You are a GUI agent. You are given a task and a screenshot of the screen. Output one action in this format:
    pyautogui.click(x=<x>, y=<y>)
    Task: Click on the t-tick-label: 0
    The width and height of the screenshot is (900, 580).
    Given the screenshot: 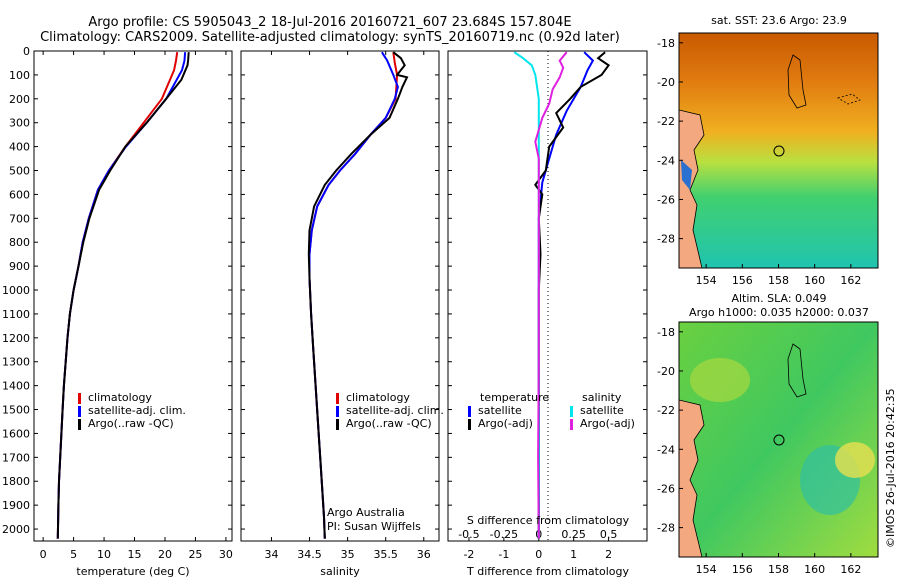 What is the action you would take?
    pyautogui.click(x=538, y=554)
    